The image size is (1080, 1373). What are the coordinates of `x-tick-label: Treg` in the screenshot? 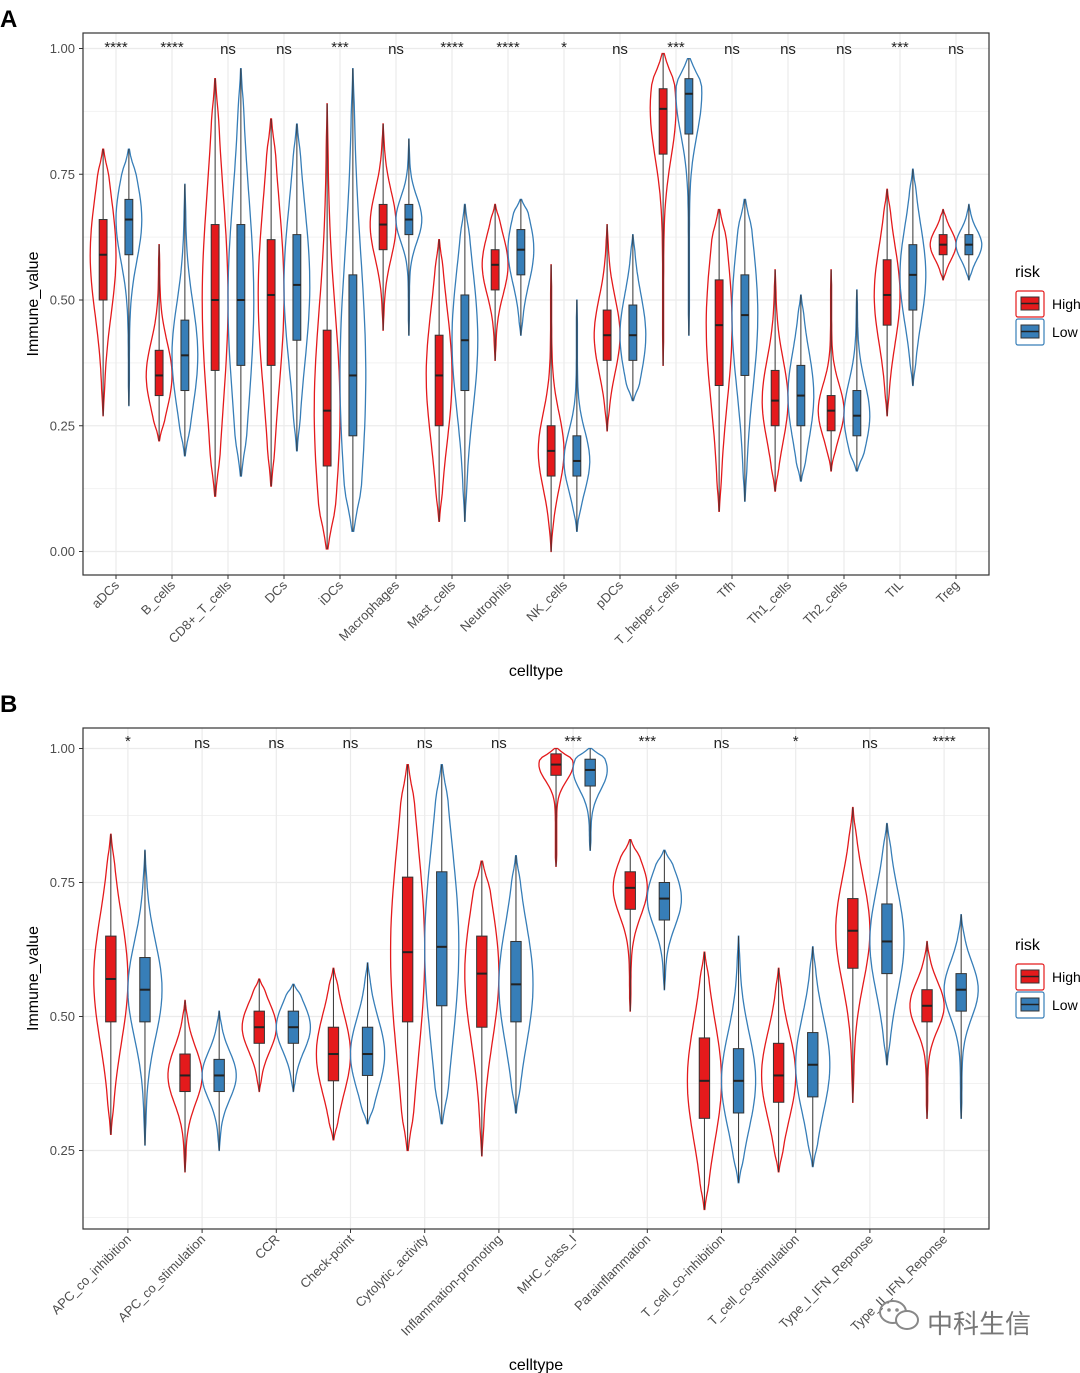 It's located at (947, 592).